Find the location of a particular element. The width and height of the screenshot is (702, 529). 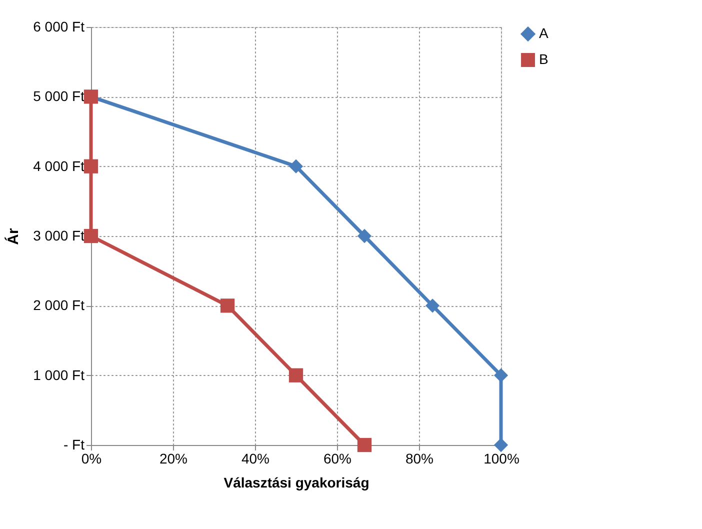

x-tick-label: 40% is located at coordinates (255, 458).